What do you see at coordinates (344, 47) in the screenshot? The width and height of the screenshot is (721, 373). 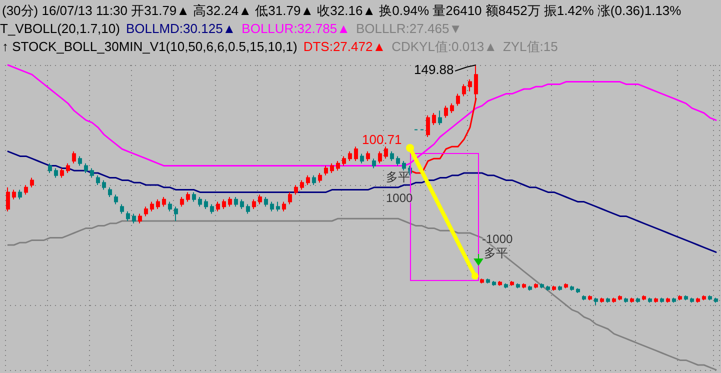 I see `text: DTS:27.472▲` at bounding box center [344, 47].